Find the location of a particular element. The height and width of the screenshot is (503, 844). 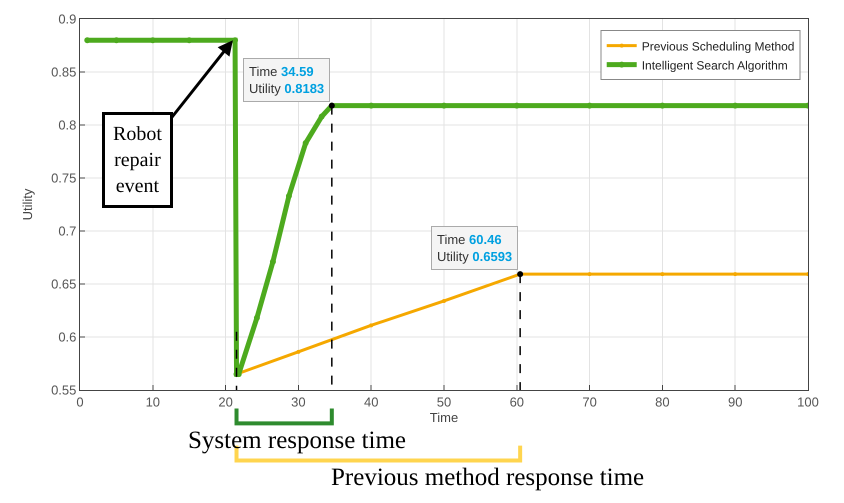

legend-label: Previous Scheduling Method is located at coordinates (718, 46).